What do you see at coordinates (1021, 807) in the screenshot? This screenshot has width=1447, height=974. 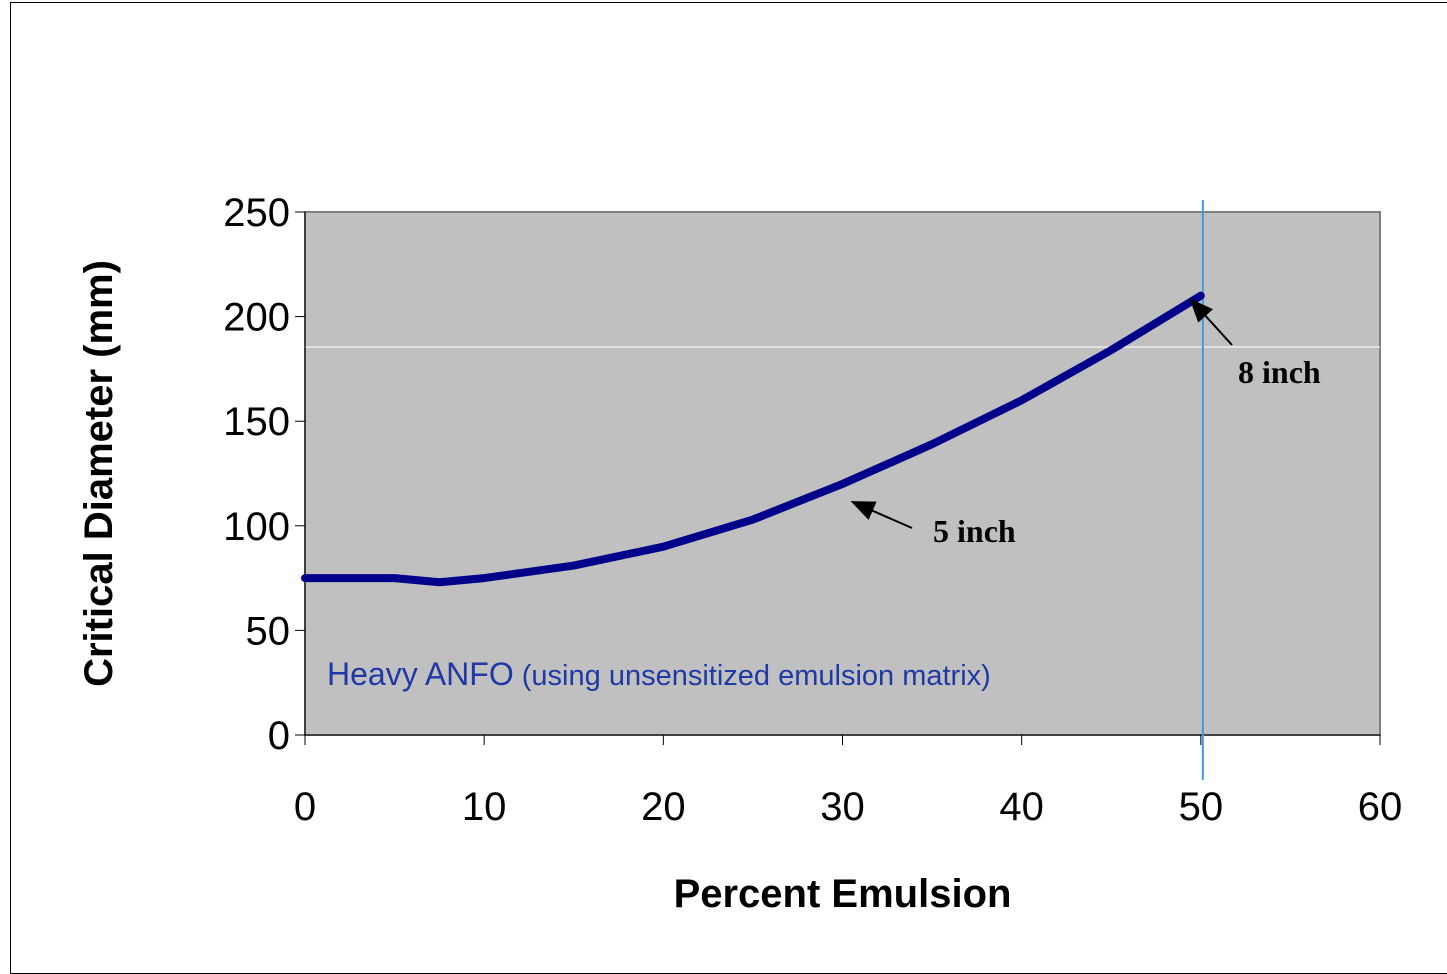 I see `x-tick-label: 40` at bounding box center [1021, 807].